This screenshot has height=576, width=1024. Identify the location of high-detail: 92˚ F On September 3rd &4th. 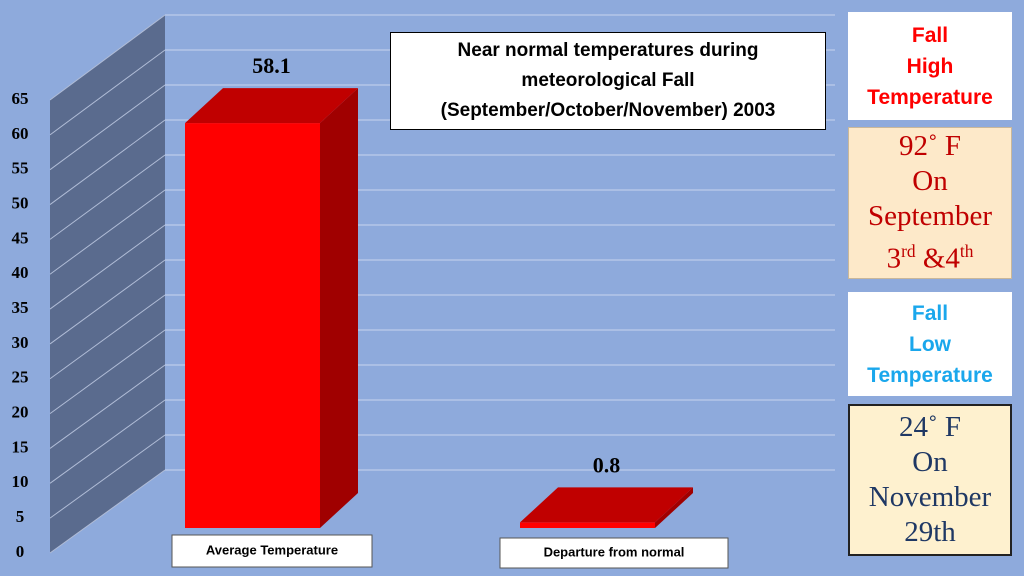
(930, 203).